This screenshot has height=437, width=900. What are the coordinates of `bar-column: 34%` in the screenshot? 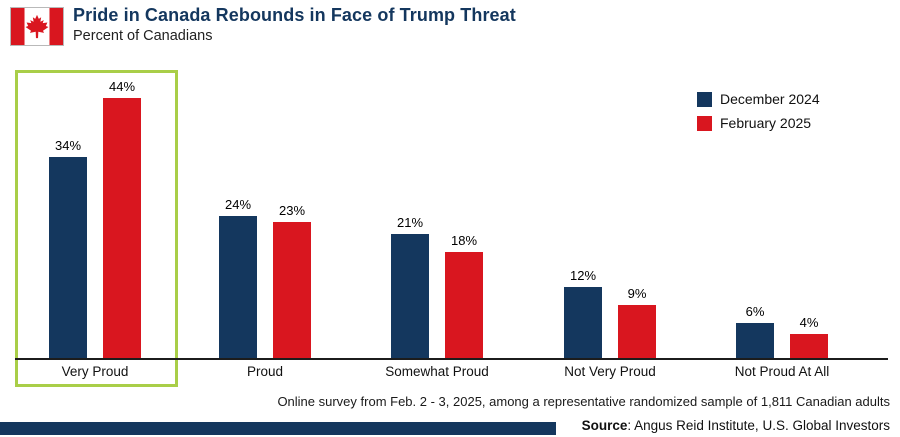 It's located at (68, 248).